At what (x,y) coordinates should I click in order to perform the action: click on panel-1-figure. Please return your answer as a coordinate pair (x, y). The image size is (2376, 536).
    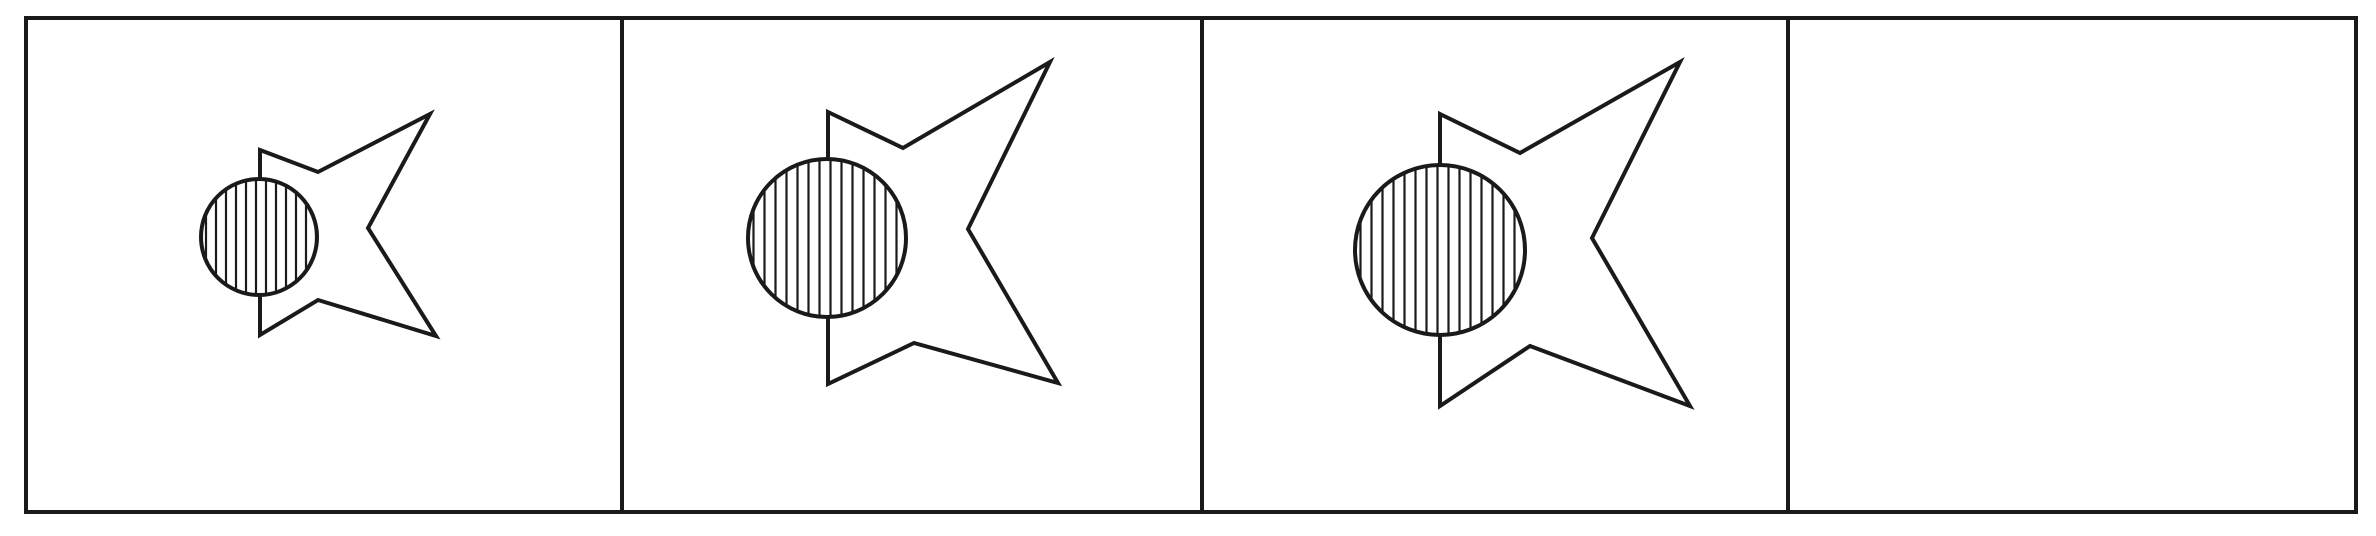
    Looking at the image, I should click on (320, 224).